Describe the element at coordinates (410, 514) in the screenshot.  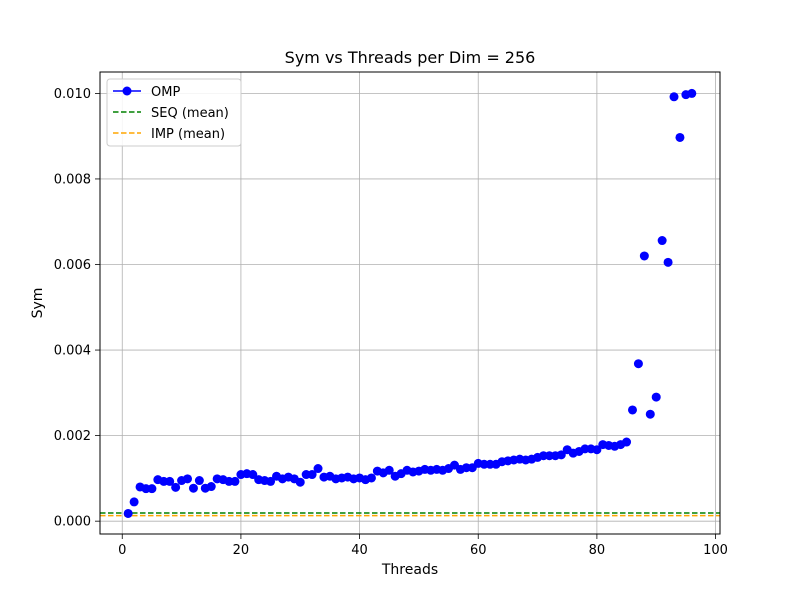
I see `mean-lines` at that location.